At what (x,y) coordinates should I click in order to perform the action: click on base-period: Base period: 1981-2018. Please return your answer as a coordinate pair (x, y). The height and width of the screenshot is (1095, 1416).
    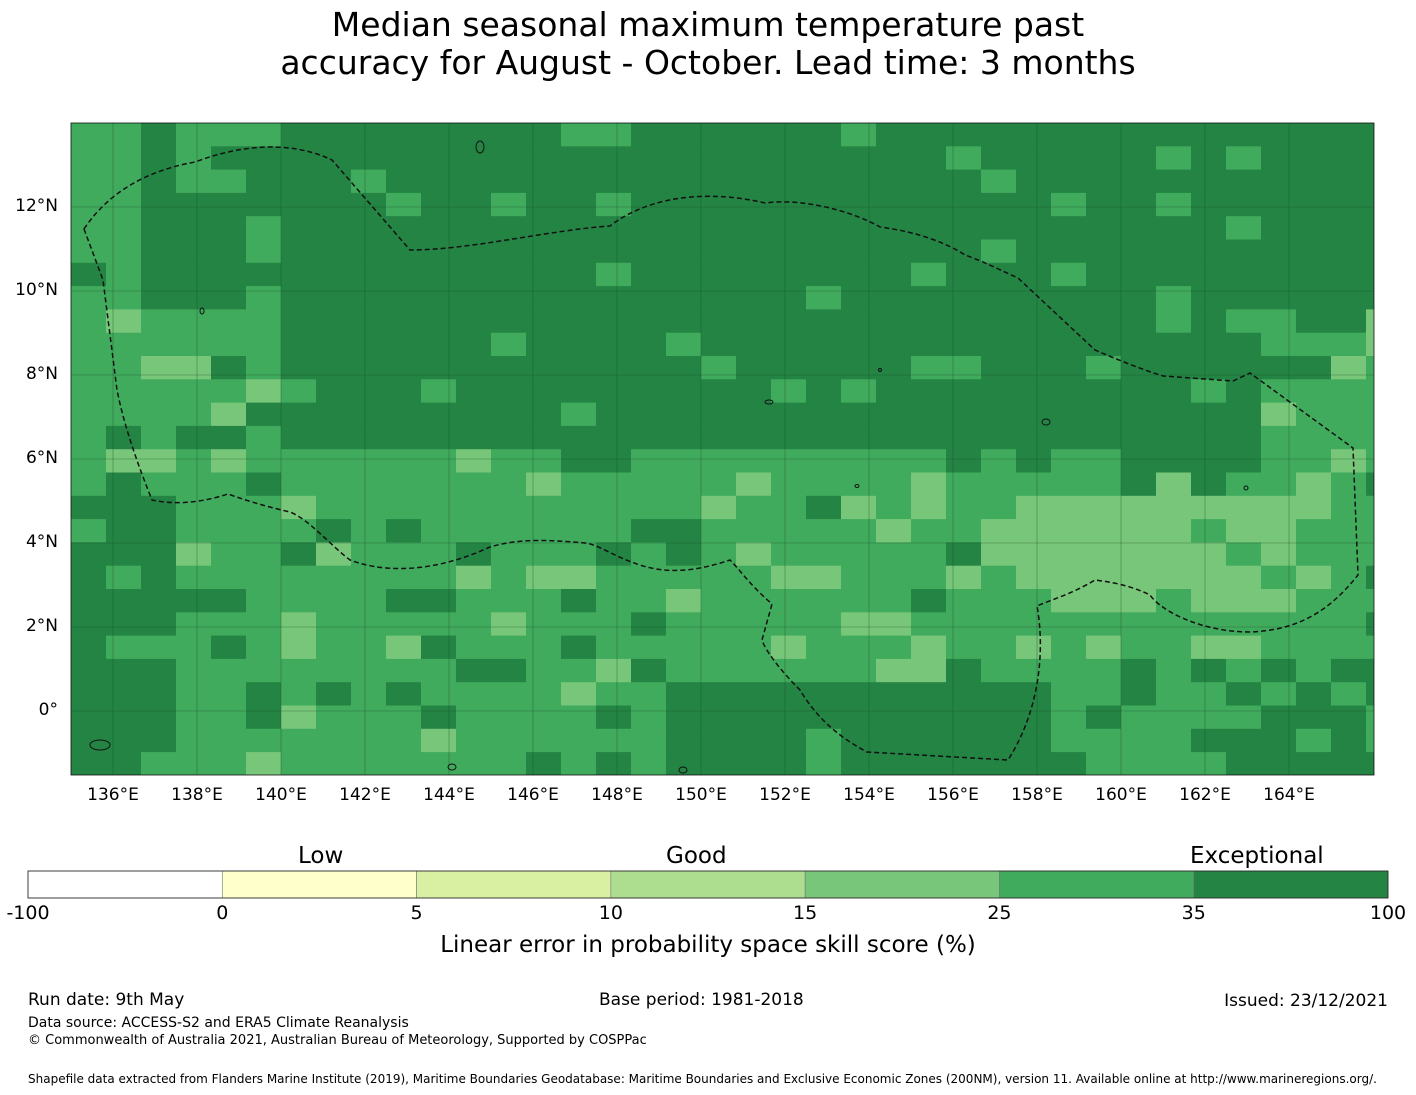
    Looking at the image, I should click on (701, 1000).